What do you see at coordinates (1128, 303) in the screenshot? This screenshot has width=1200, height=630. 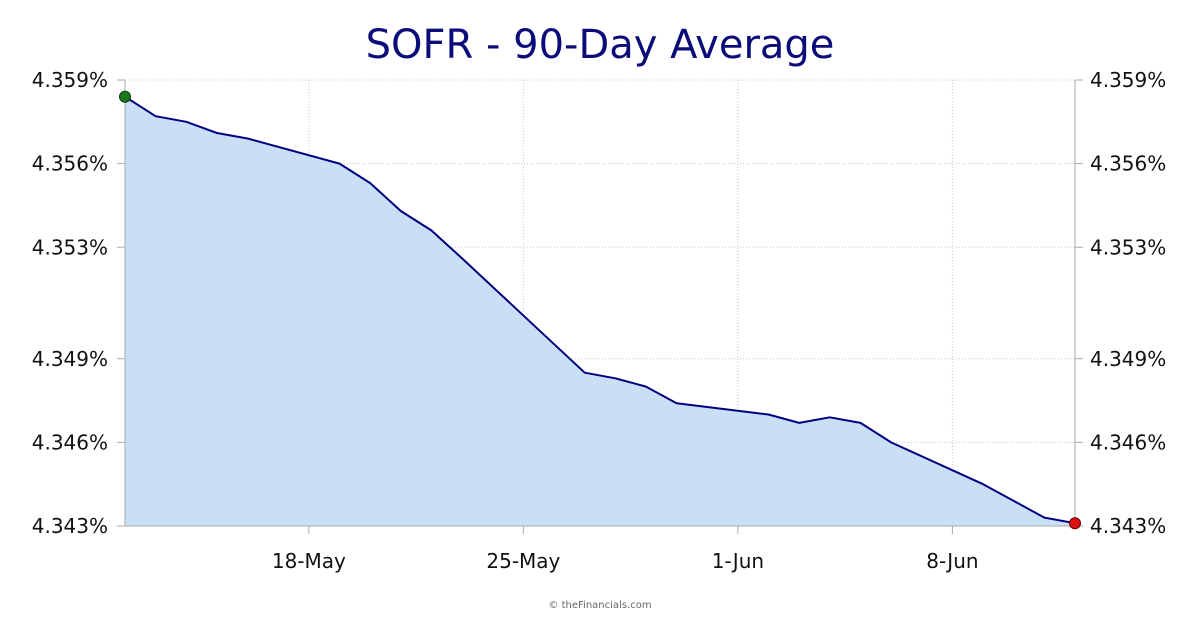 I see `y-axis-right-labels: 4.359% 4.356% 4.353% 4.349% 4.346% 4.343%` at bounding box center [1128, 303].